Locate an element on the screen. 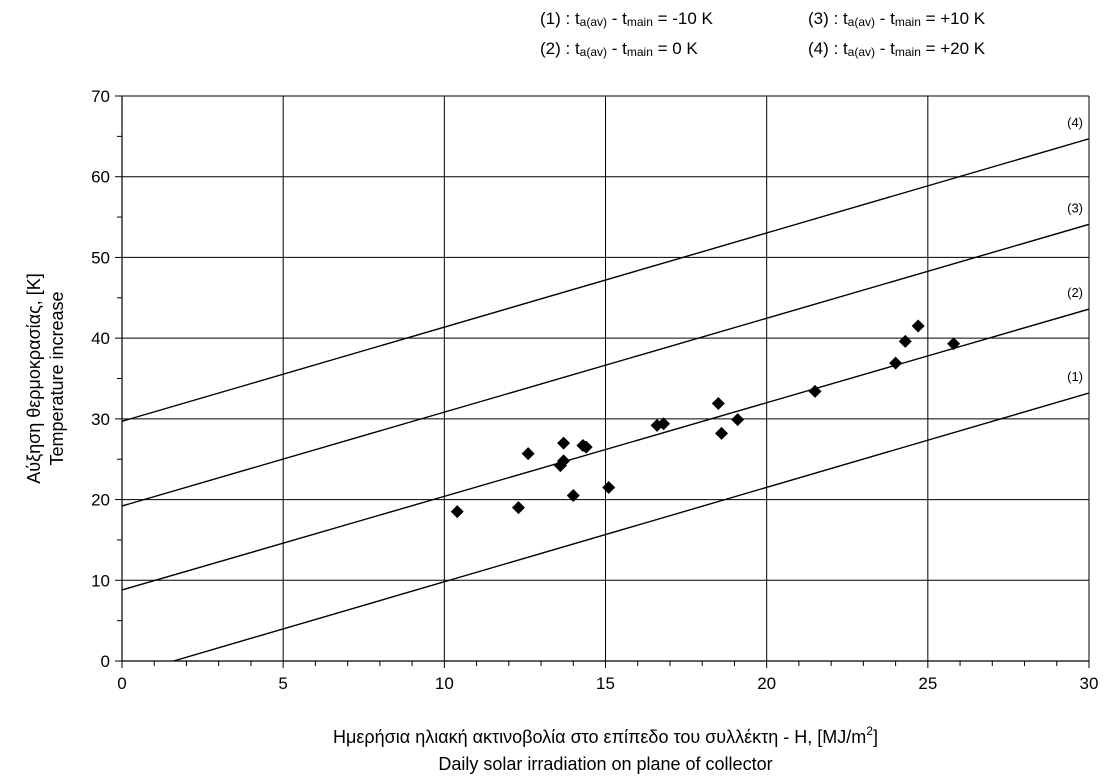  y-axis-label-en: Temperature increase is located at coordinates (57, 378).